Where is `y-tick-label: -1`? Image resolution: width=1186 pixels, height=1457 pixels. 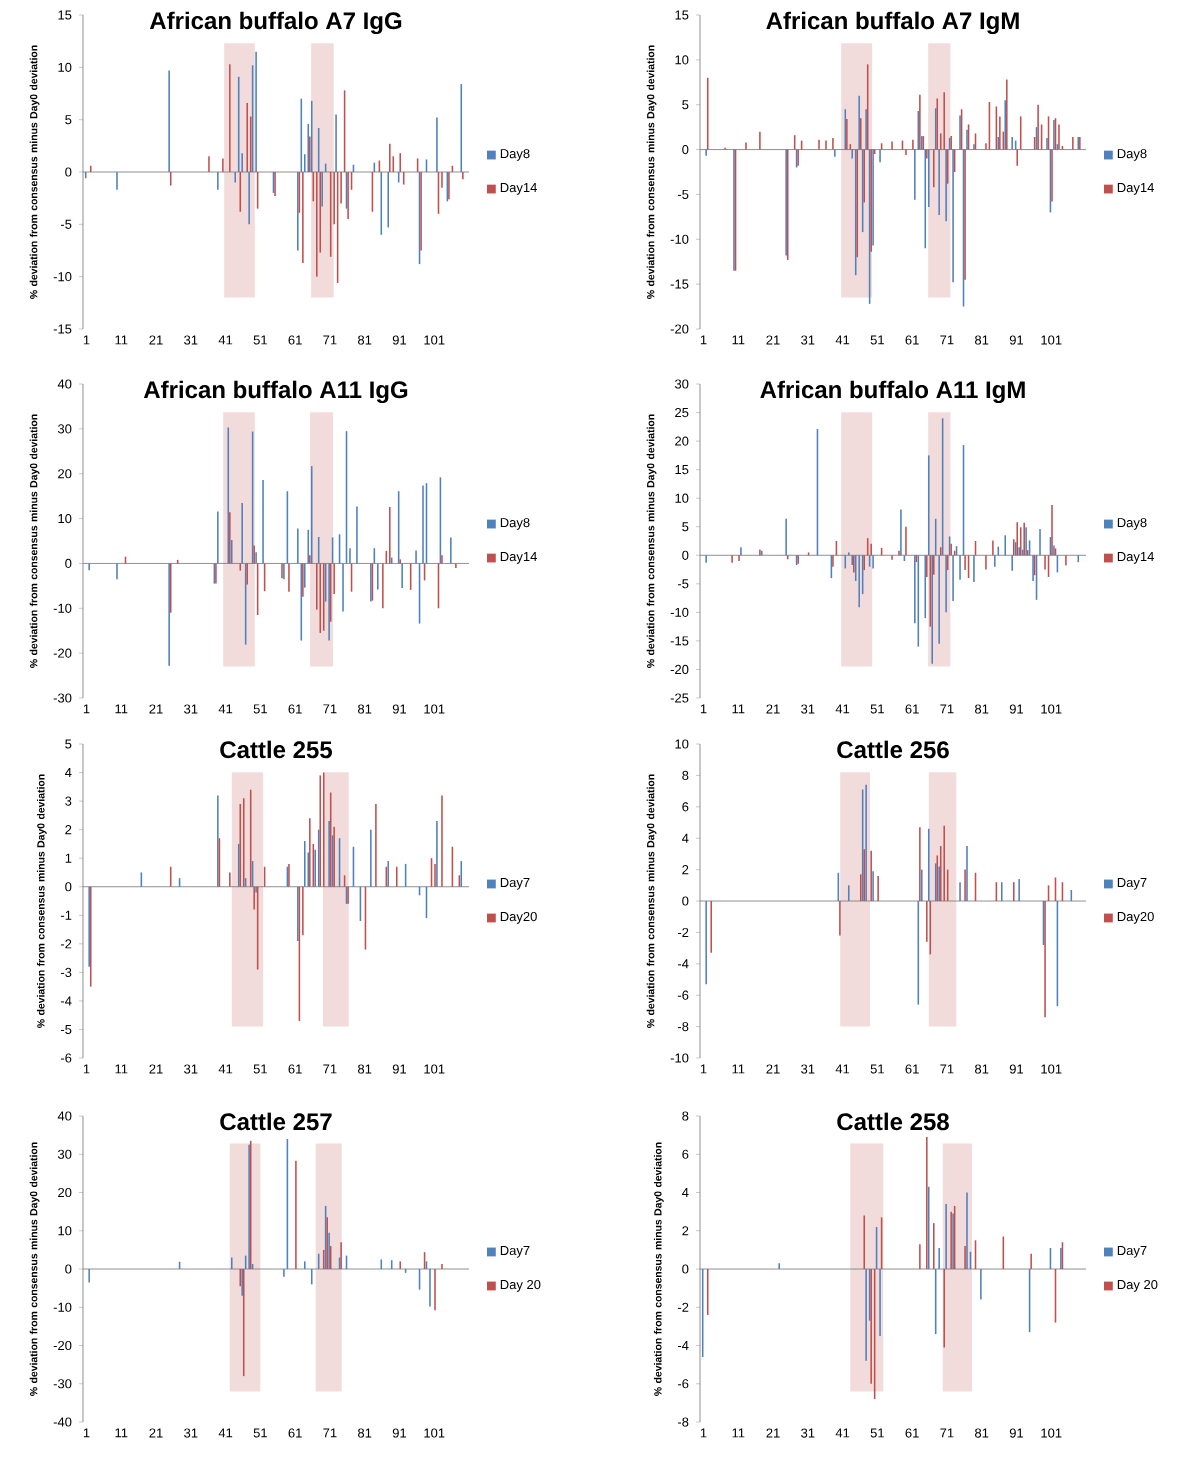 y-tick-label: -1 is located at coordinates (66, 915).